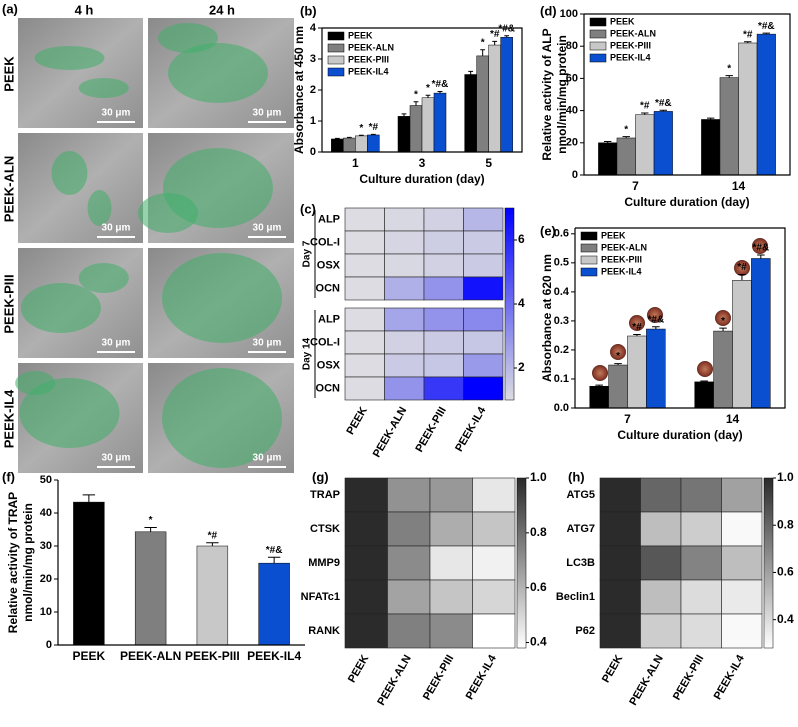  What do you see at coordinates (313, 59) in the screenshot?
I see `y-tick-label: 3` at bounding box center [313, 59].